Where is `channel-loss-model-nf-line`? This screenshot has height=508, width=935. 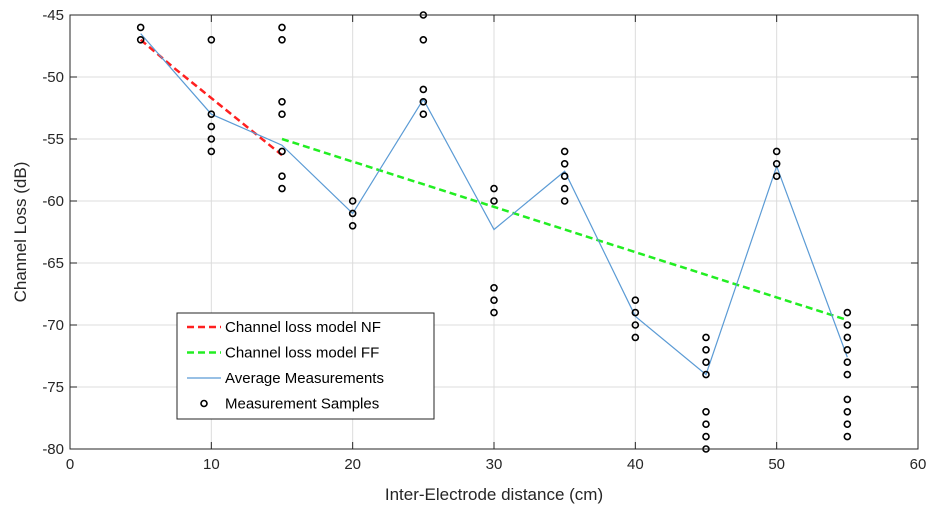 channel-loss-model-nf-line is located at coordinates (211, 97).